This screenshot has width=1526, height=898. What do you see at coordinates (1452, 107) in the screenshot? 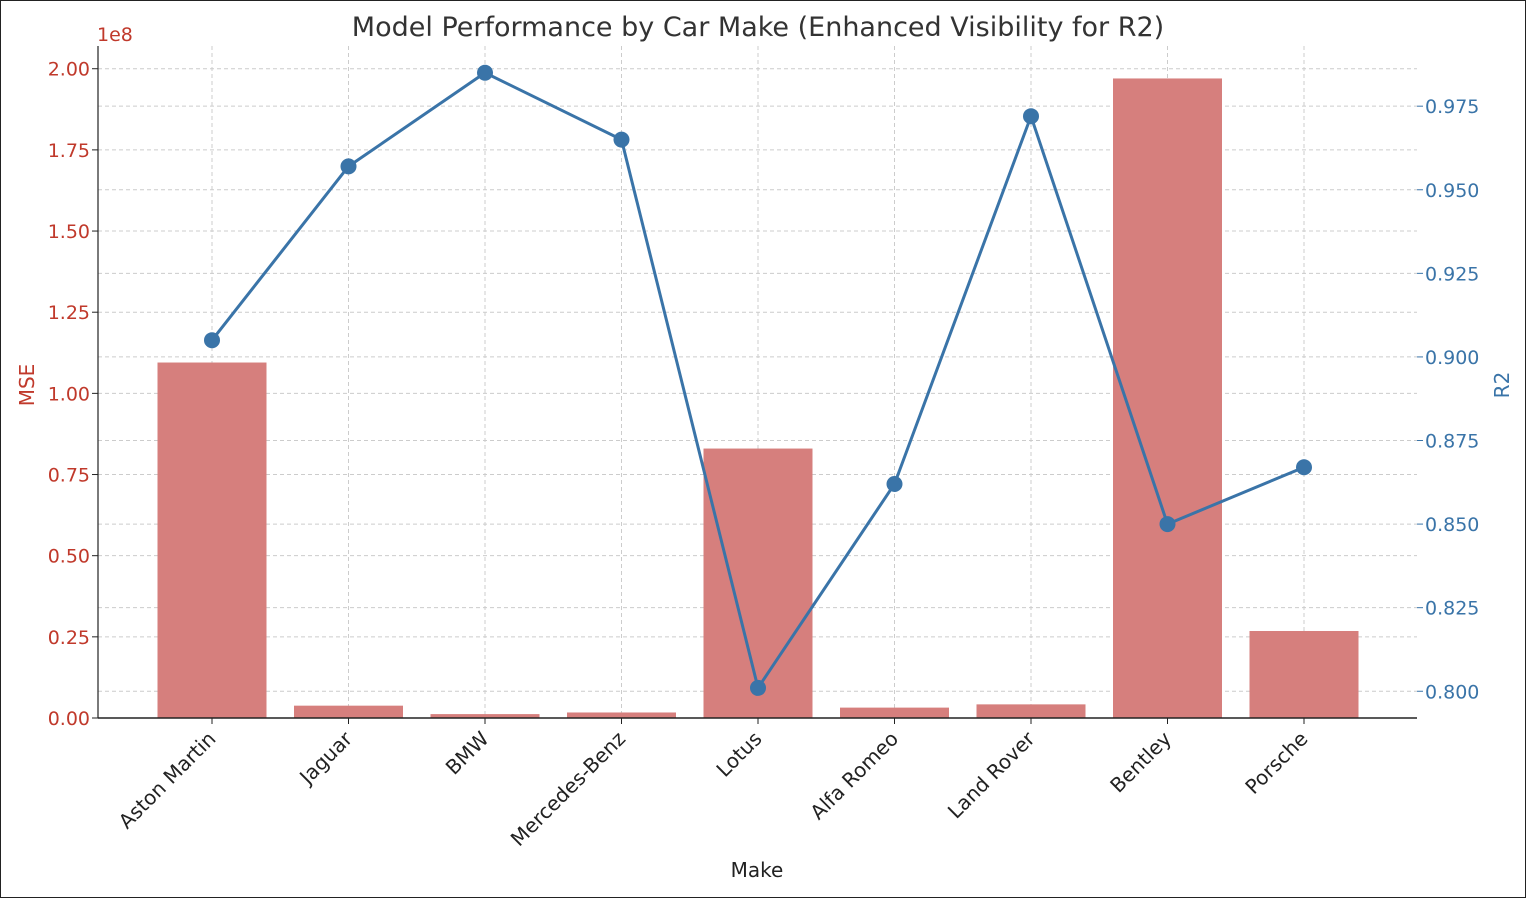
I see `y-tick-label-right: 0.975` at bounding box center [1452, 107].